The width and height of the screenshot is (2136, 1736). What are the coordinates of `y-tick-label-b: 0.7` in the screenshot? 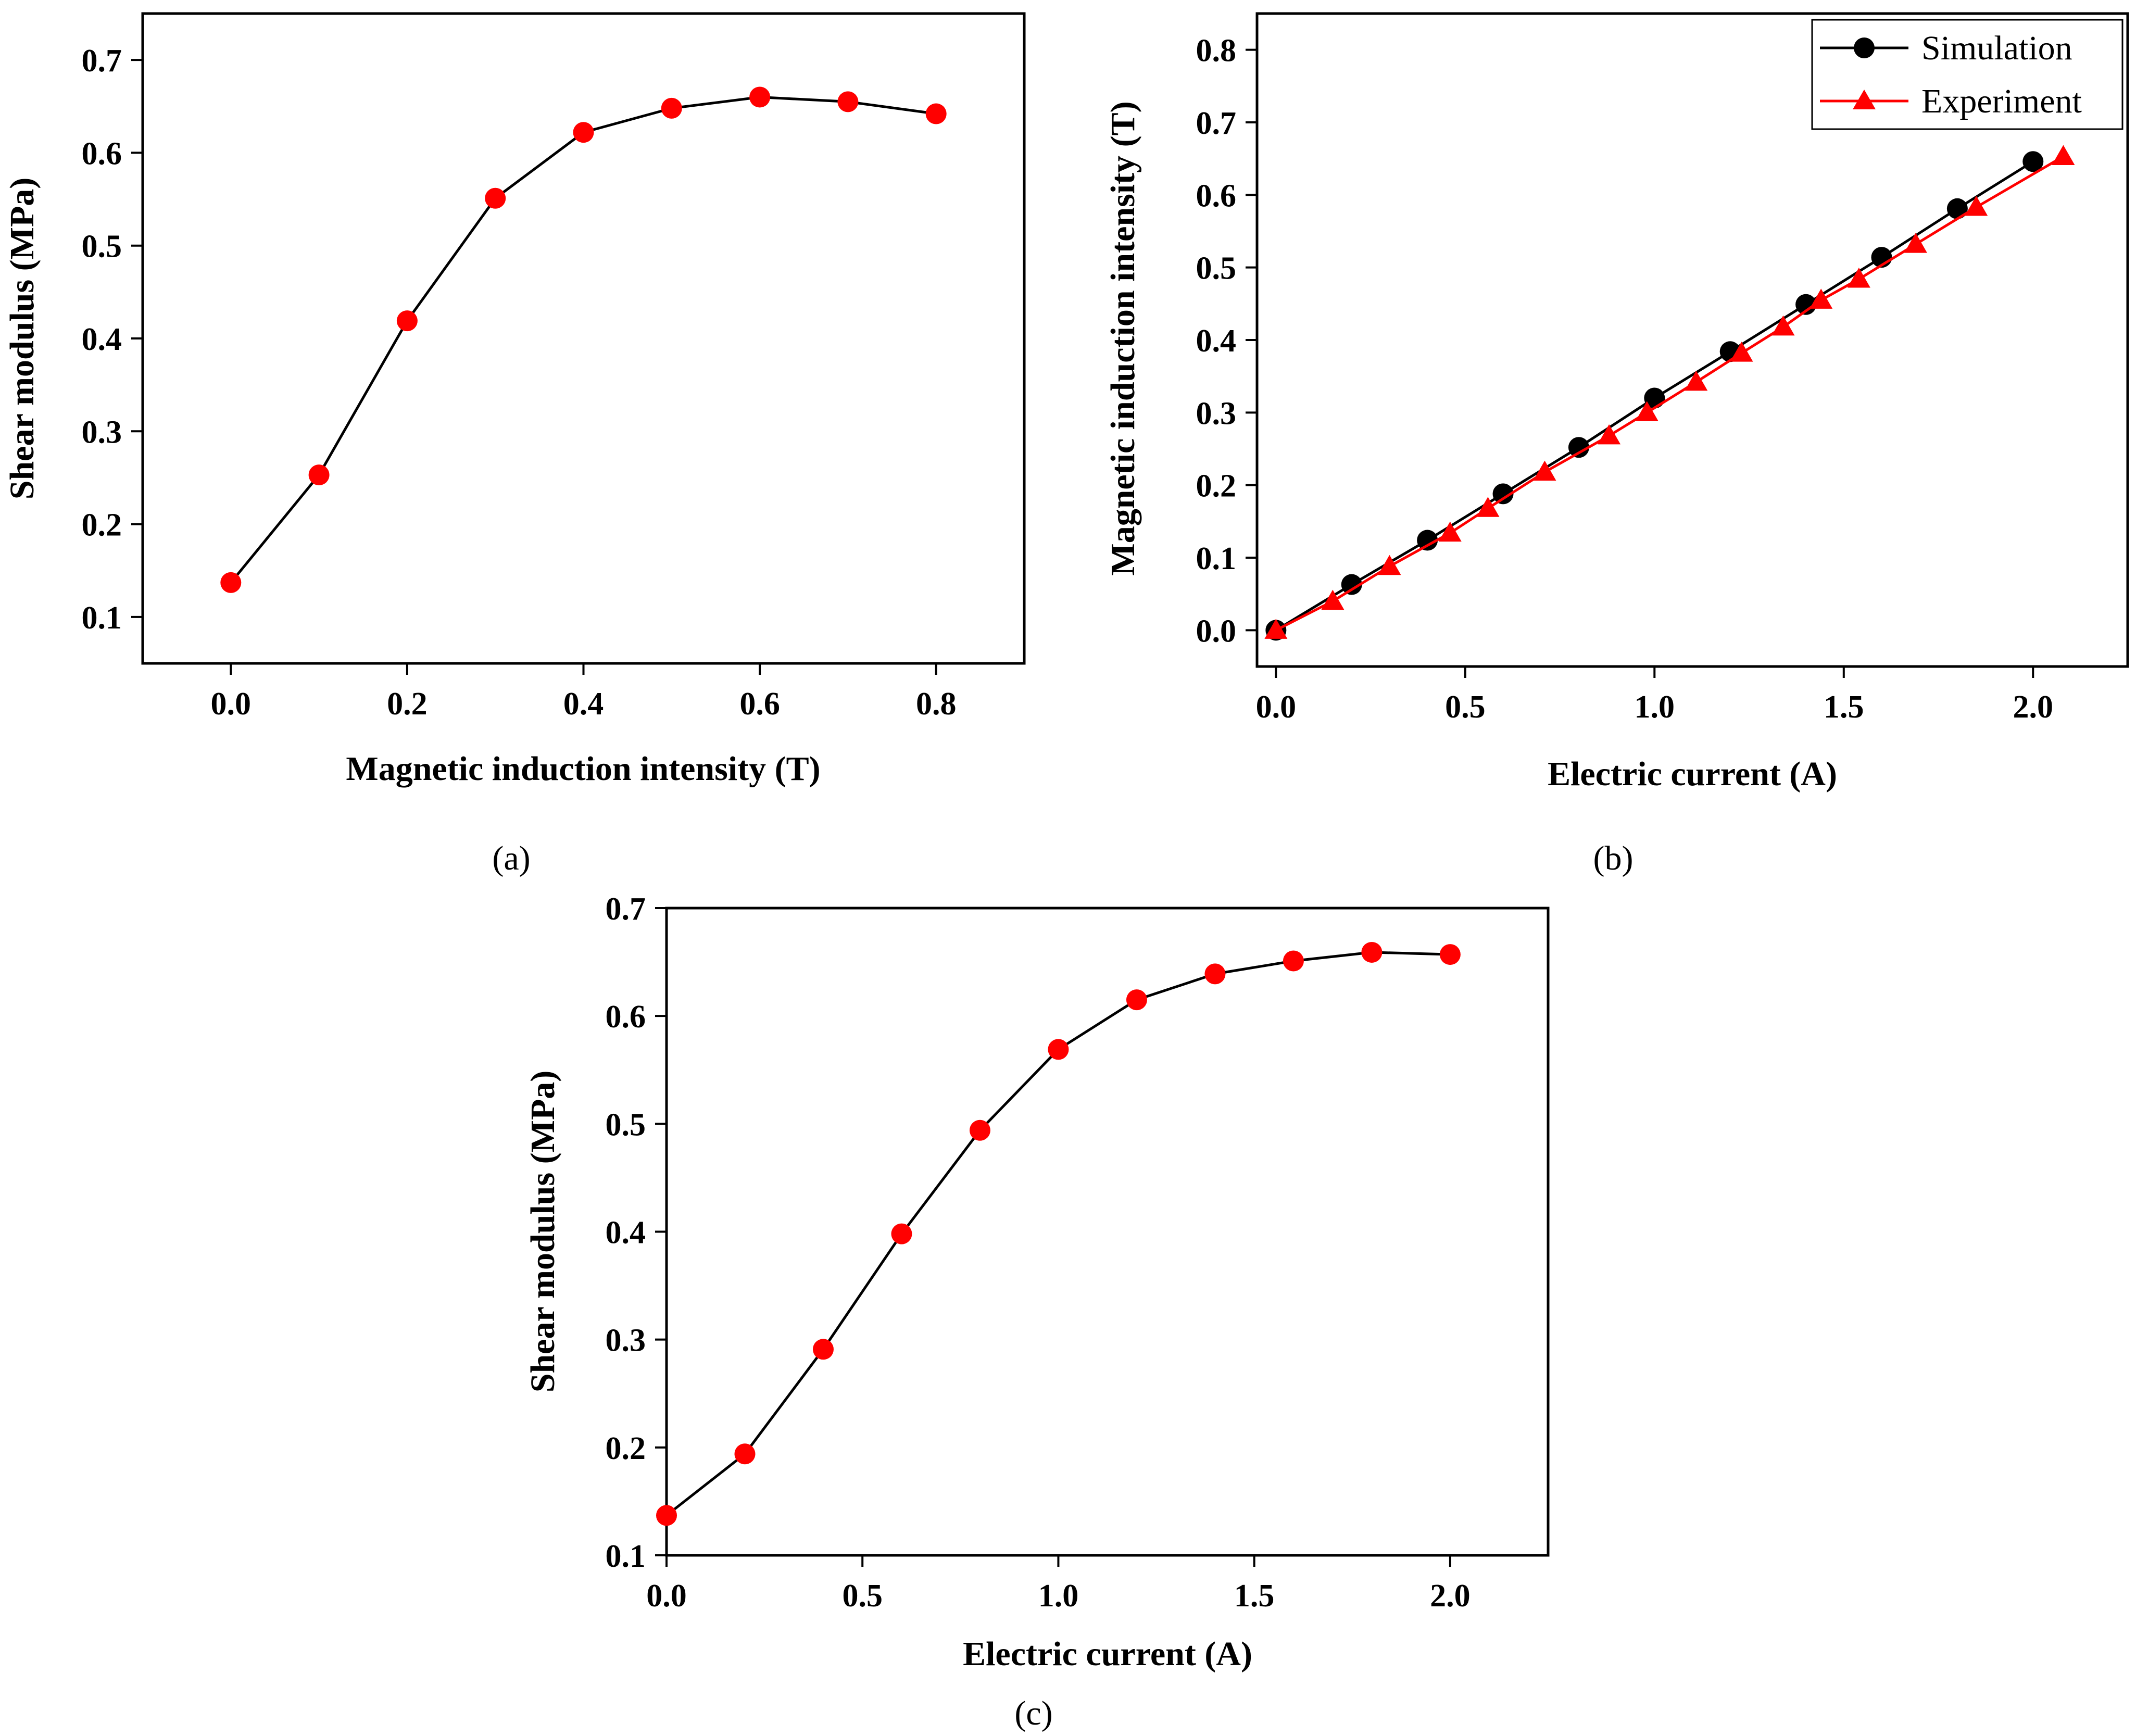 It's located at (1216, 124).